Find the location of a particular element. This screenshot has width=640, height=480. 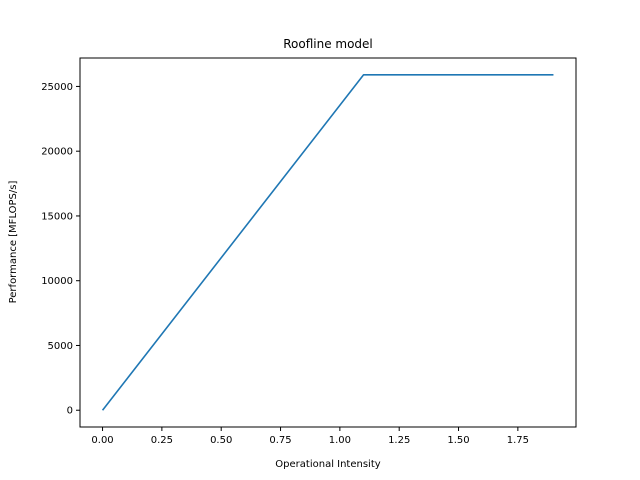

y-tick-label: 25000 is located at coordinates (57, 87).